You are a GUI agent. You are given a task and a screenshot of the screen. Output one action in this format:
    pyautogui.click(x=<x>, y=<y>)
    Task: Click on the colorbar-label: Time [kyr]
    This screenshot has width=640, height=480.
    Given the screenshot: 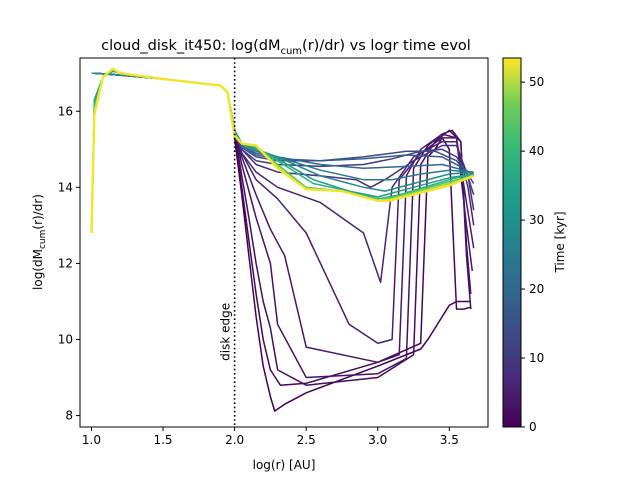 What is the action you would take?
    pyautogui.click(x=560, y=242)
    